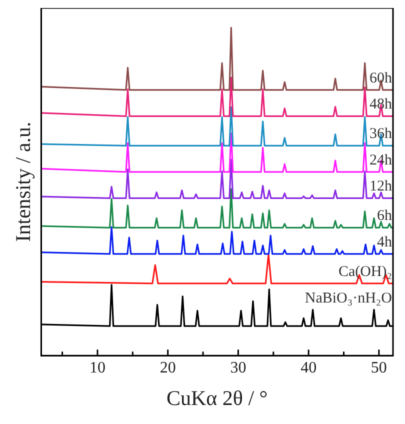 This screenshot has width=405, height=424. I want to click on series-label: 36h, so click(381, 134).